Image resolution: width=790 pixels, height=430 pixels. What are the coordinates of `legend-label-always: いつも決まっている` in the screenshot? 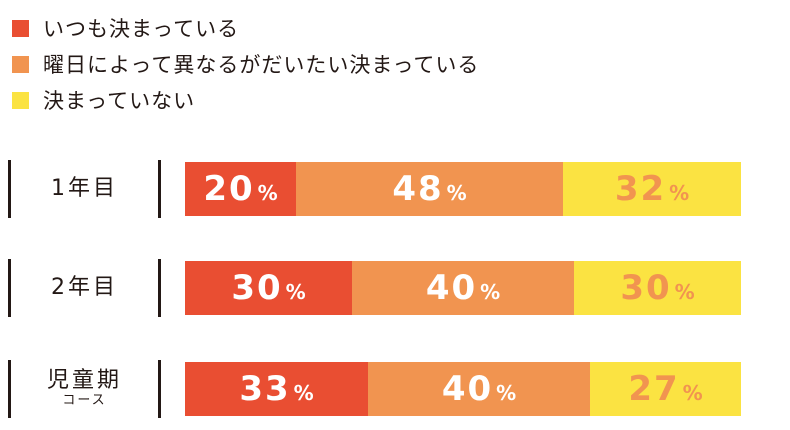 It's located at (141, 29).